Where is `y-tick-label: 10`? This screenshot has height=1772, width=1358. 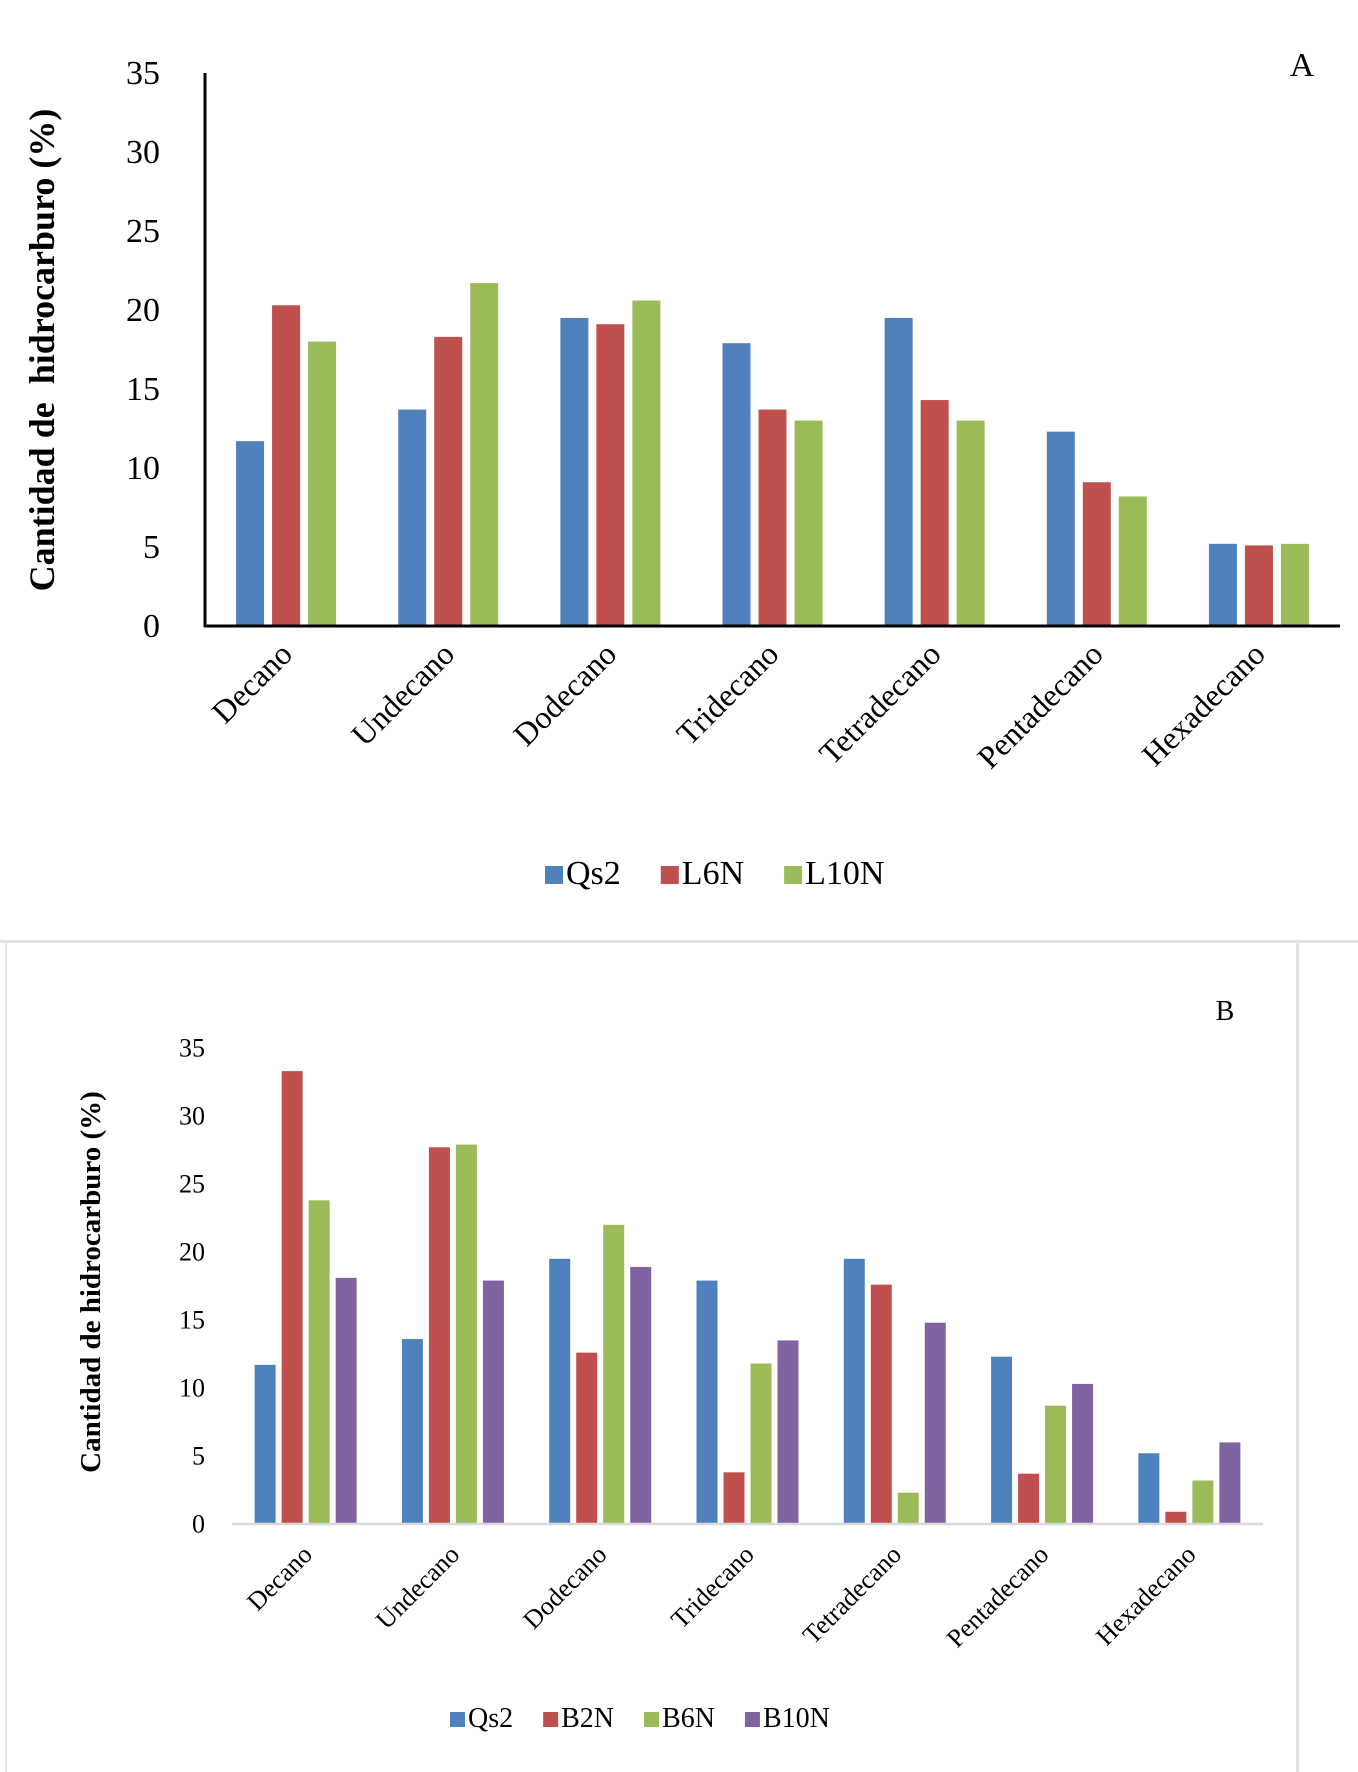
y-tick-label: 10 is located at coordinates (192, 1388).